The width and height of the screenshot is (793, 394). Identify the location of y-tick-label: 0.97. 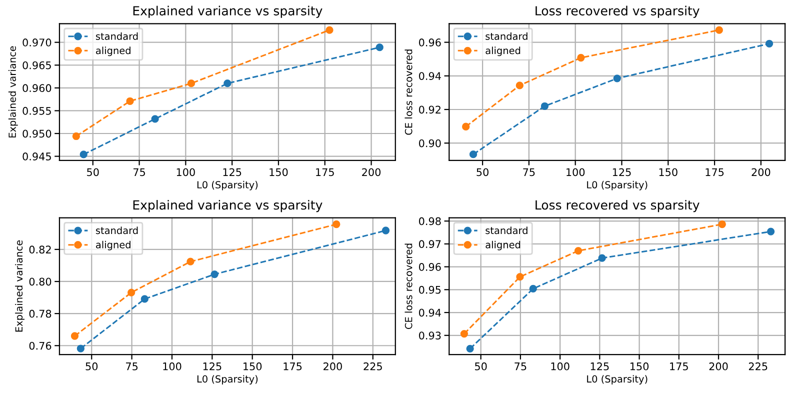
(430, 244).